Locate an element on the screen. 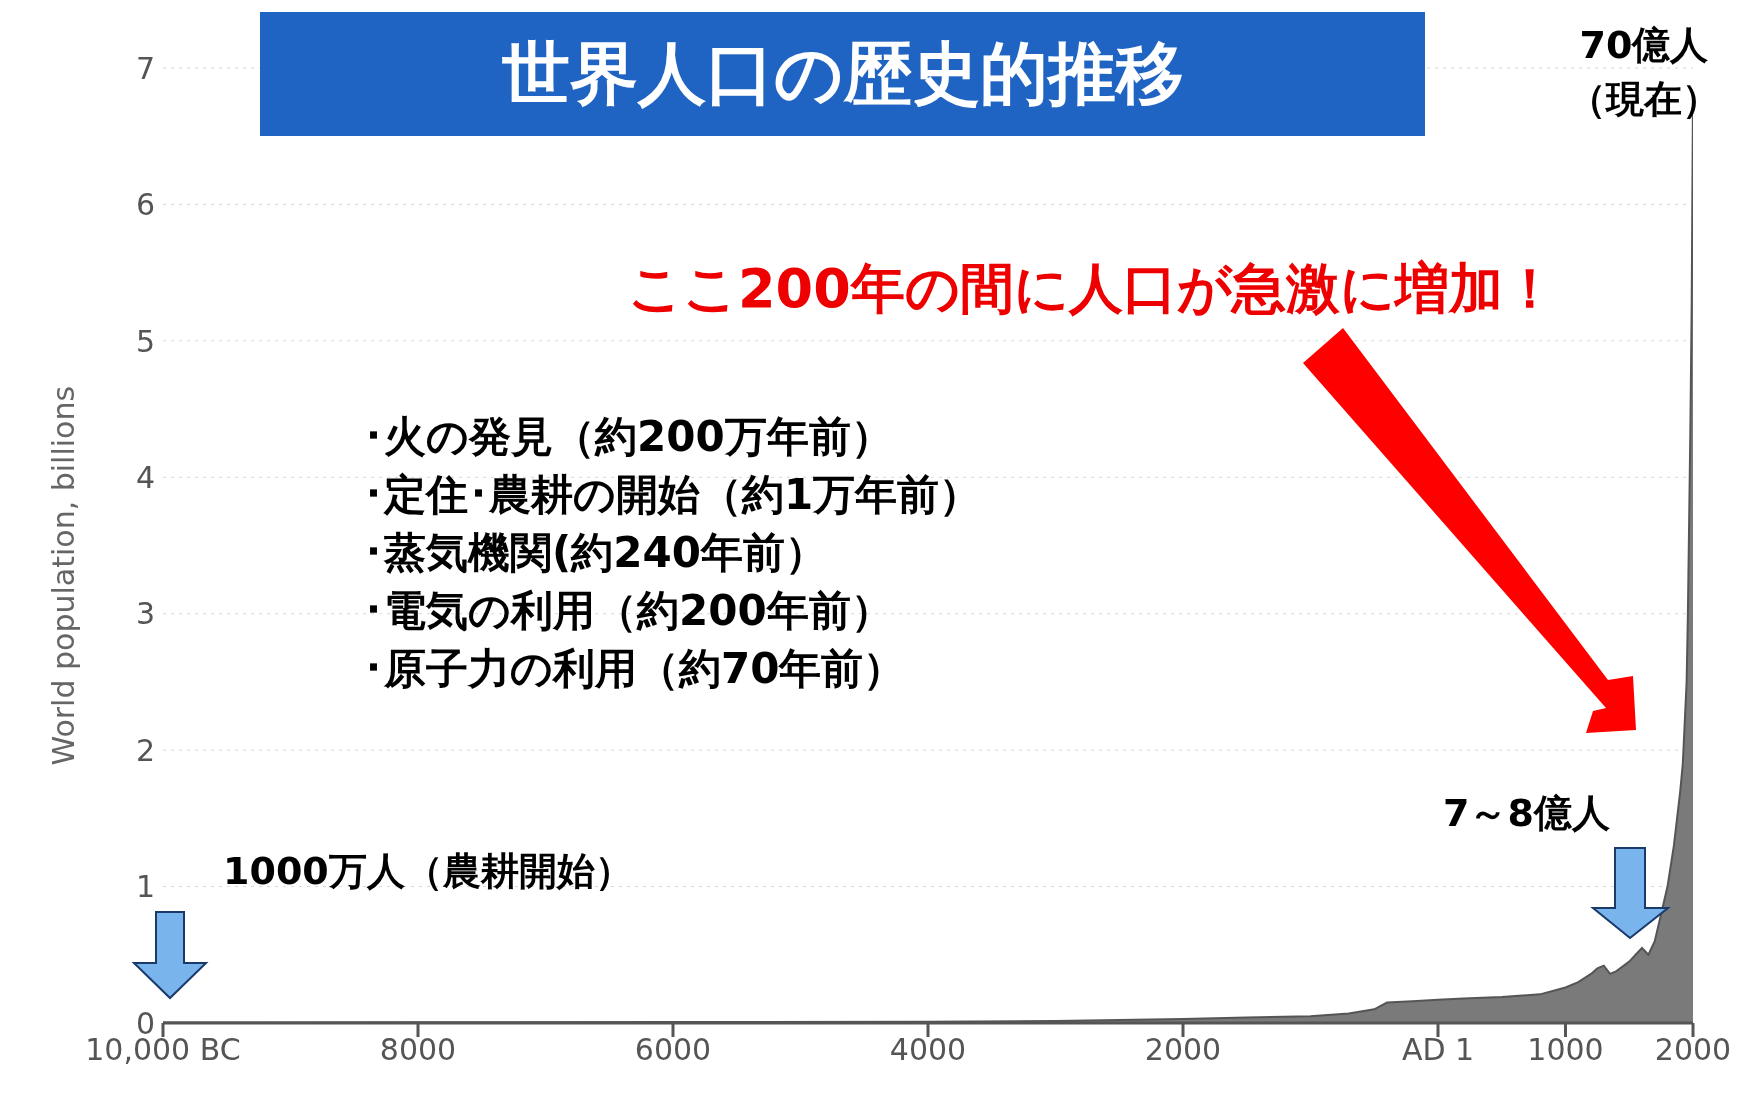 The width and height of the screenshot is (1746, 1097). x-tick-label: 8000 is located at coordinates (418, 1050).